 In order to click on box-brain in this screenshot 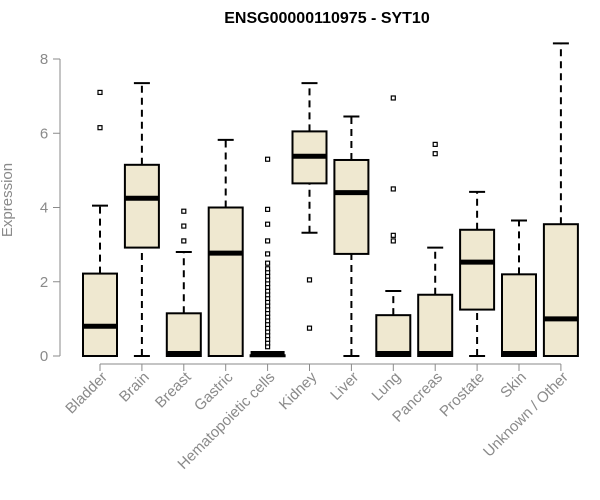, I will do `click(141, 219)`.